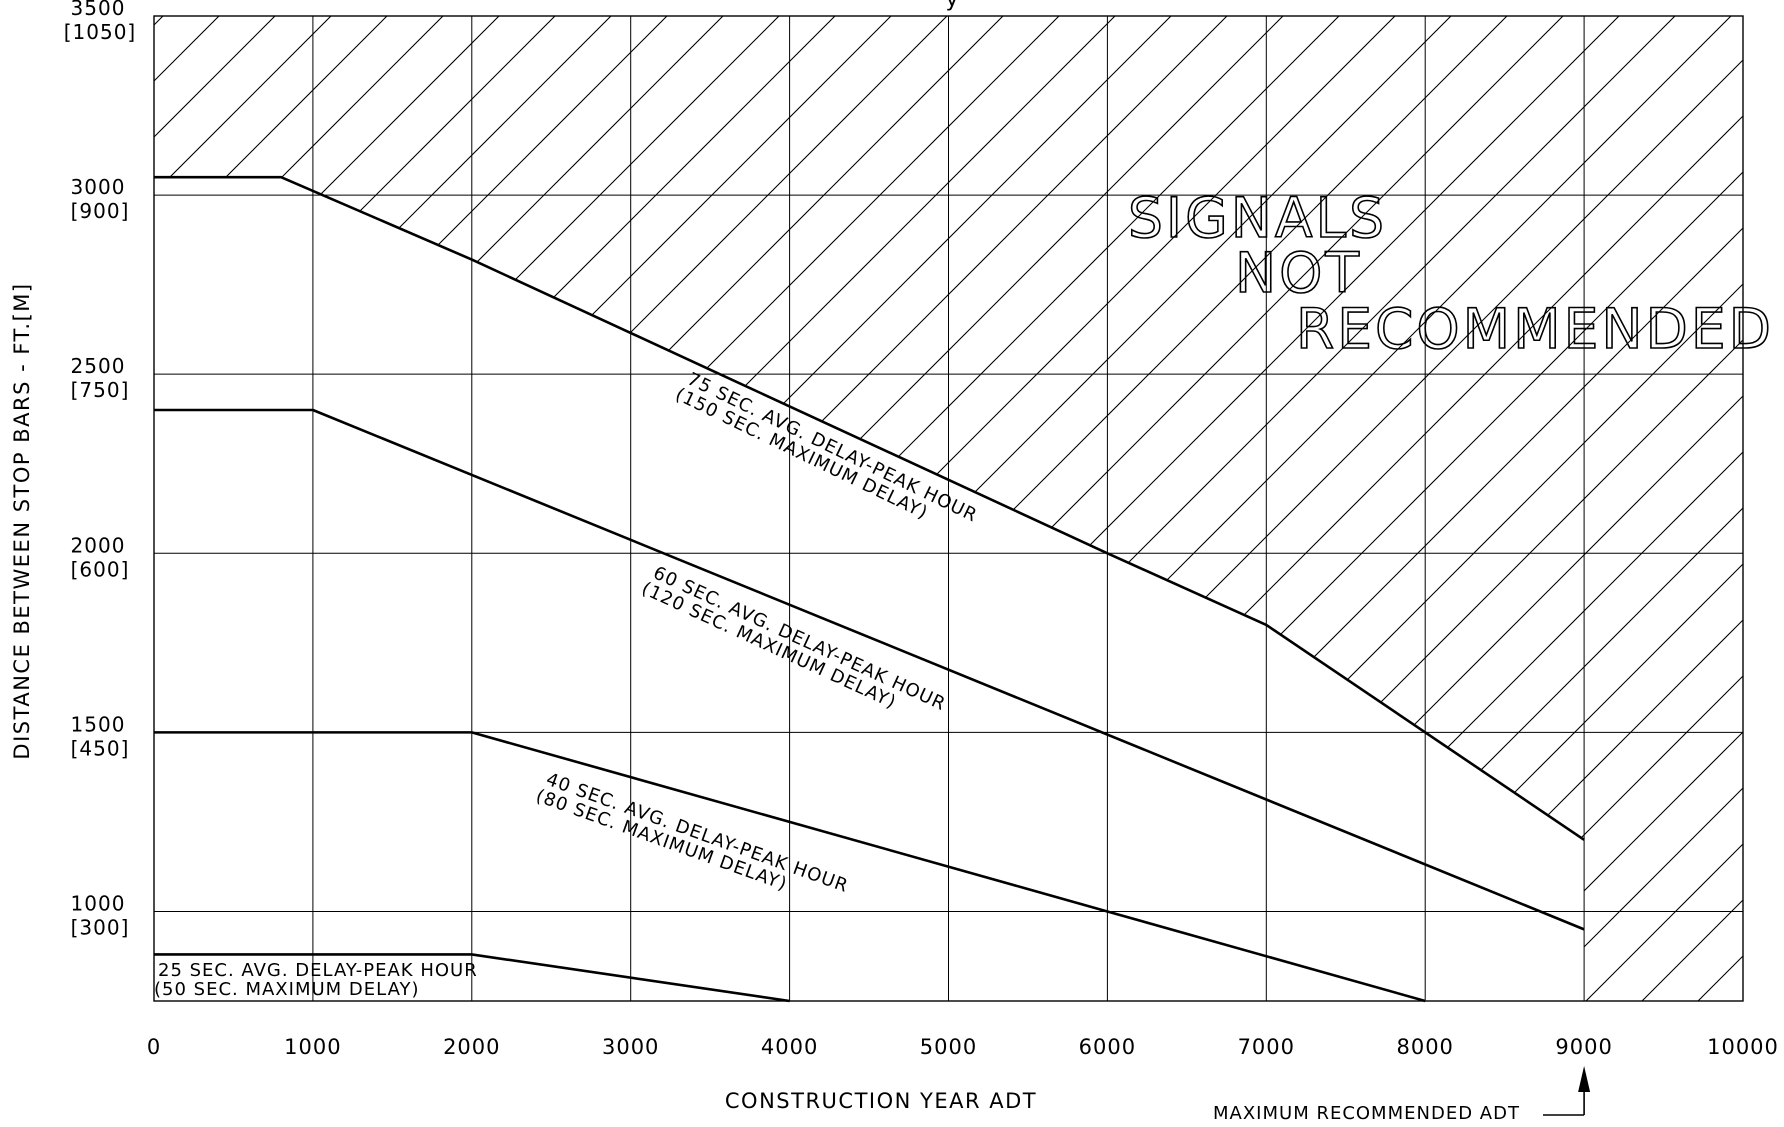 Image resolution: width=1784 pixels, height=1127 pixels. I want to click on y-tick-label-ft: 1500, so click(98, 724).